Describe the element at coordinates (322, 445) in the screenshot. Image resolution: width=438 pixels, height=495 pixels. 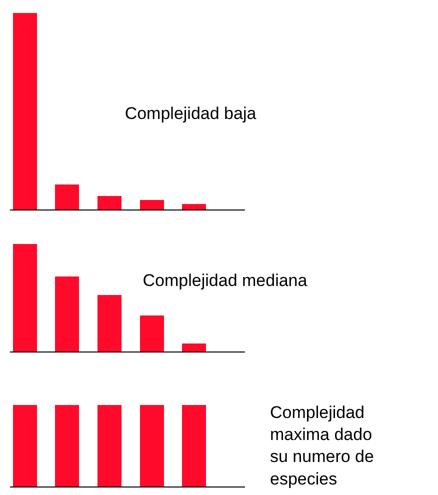
I see `text: Complejidad maxima dado su numero de especies` at that location.